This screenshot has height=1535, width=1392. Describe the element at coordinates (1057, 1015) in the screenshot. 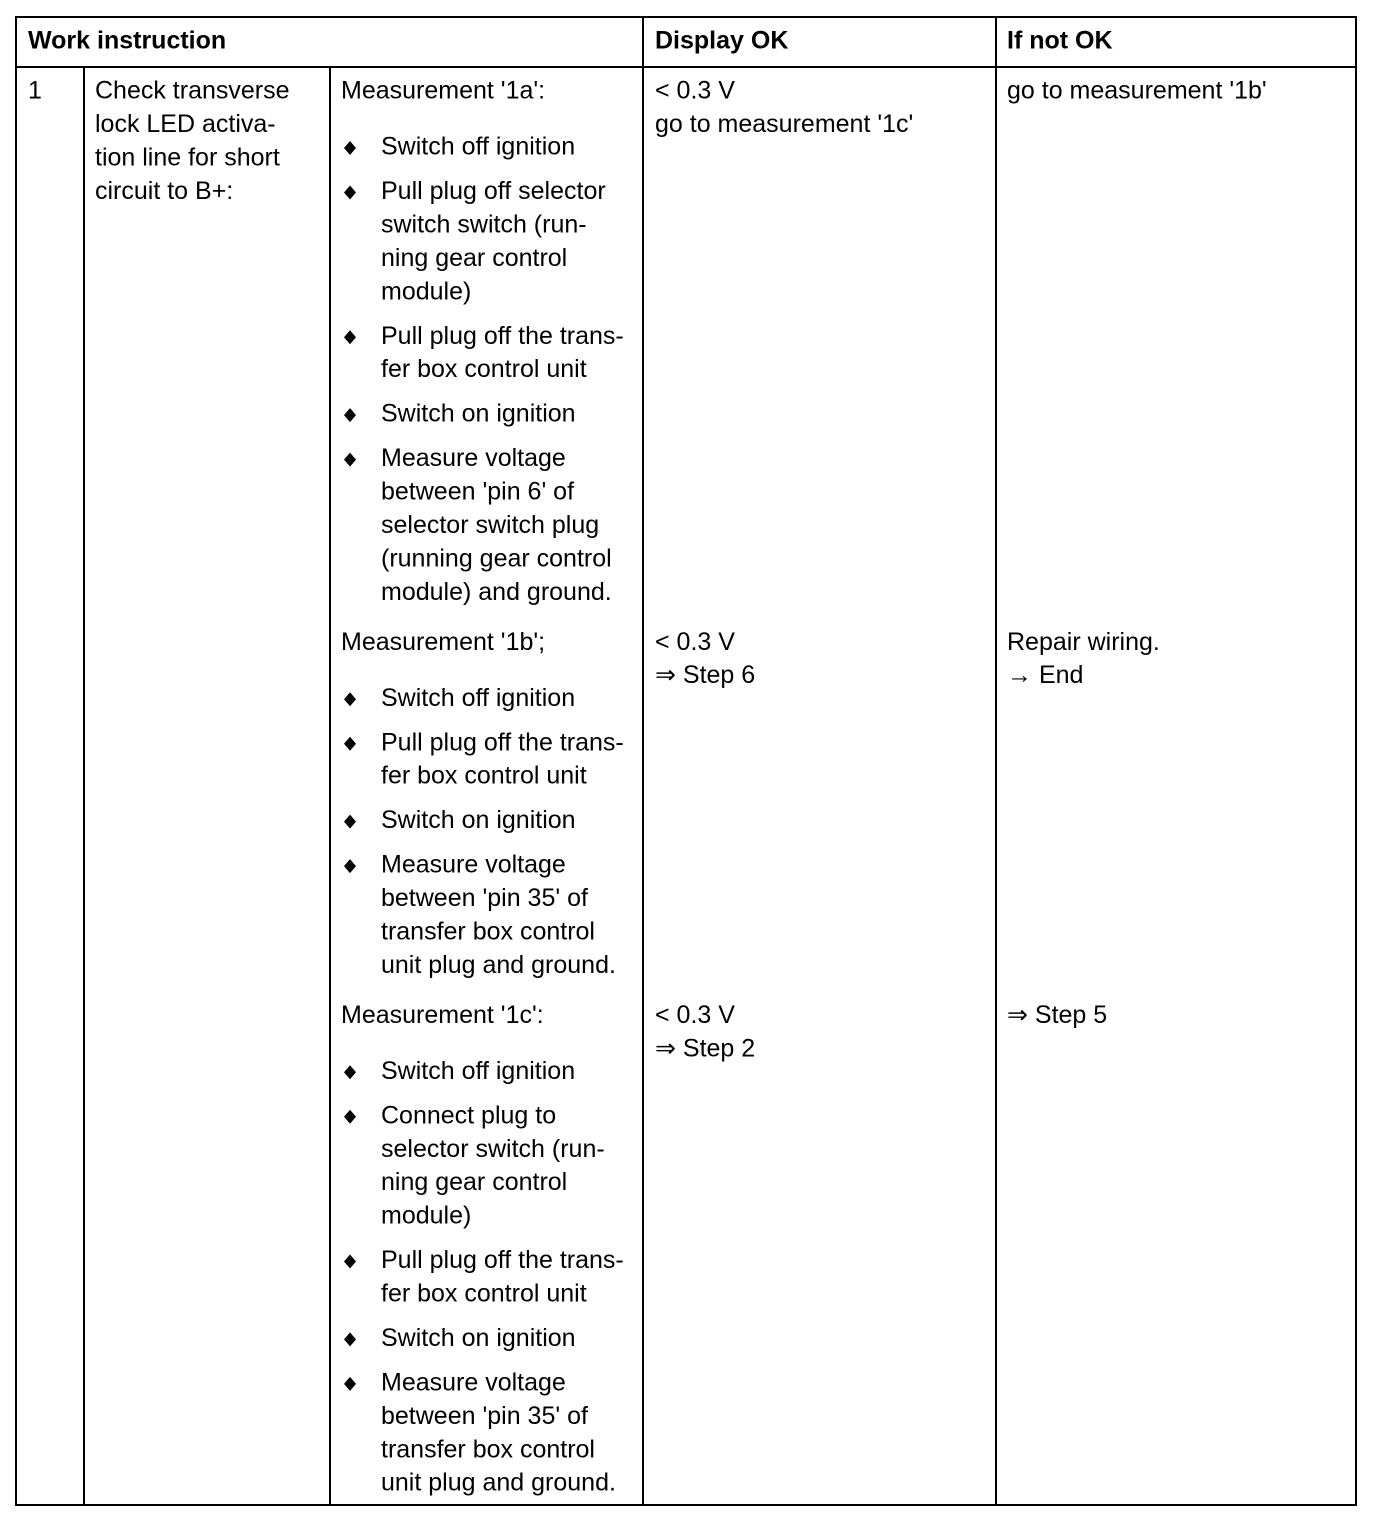

I see `if-not-ok-line: ⇒ Step 5` at that location.